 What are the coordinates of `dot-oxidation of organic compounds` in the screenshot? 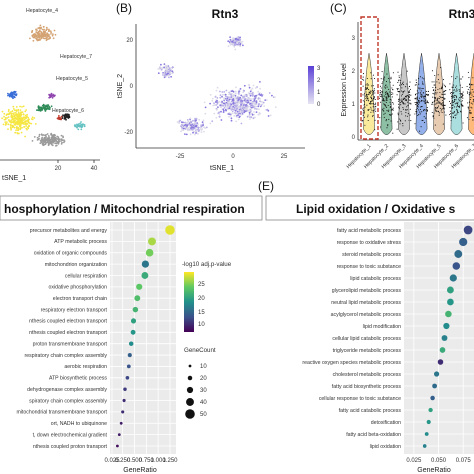 It's located at (149, 252).